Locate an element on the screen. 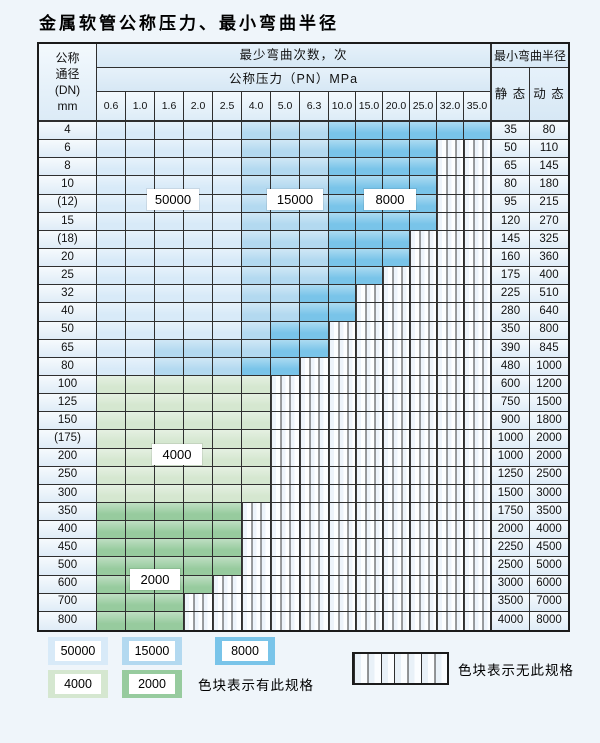 This screenshot has width=600, height=743. bend-times-header: 最少弯曲次数，次 is located at coordinates (294, 56).